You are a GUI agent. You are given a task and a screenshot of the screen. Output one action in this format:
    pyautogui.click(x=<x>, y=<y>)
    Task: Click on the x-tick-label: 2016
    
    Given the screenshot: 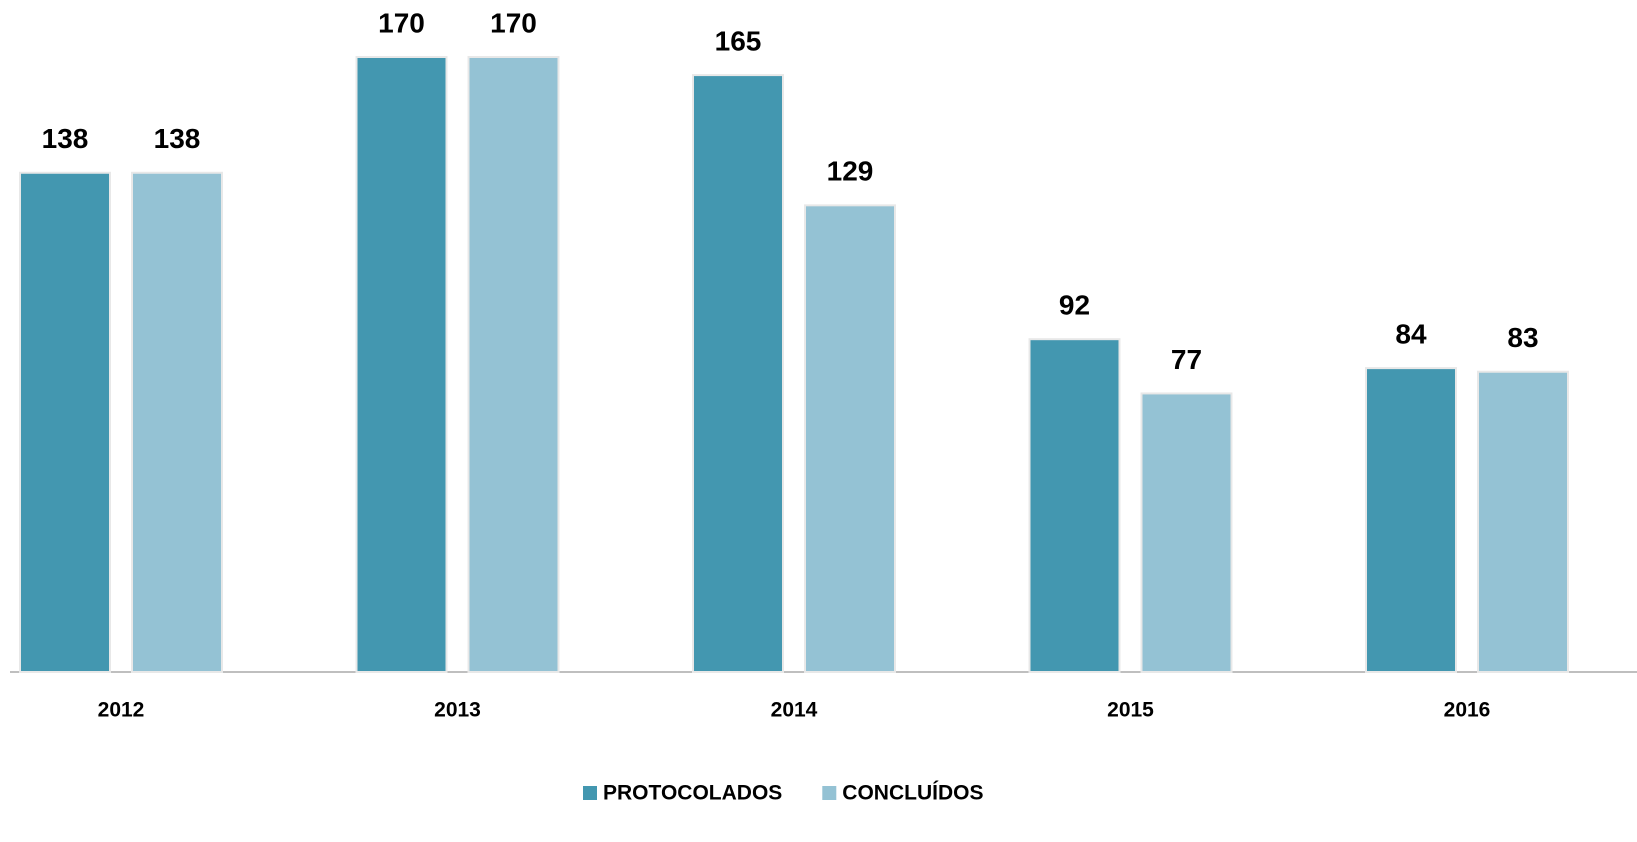 What is the action you would take?
    pyautogui.click(x=1467, y=710)
    